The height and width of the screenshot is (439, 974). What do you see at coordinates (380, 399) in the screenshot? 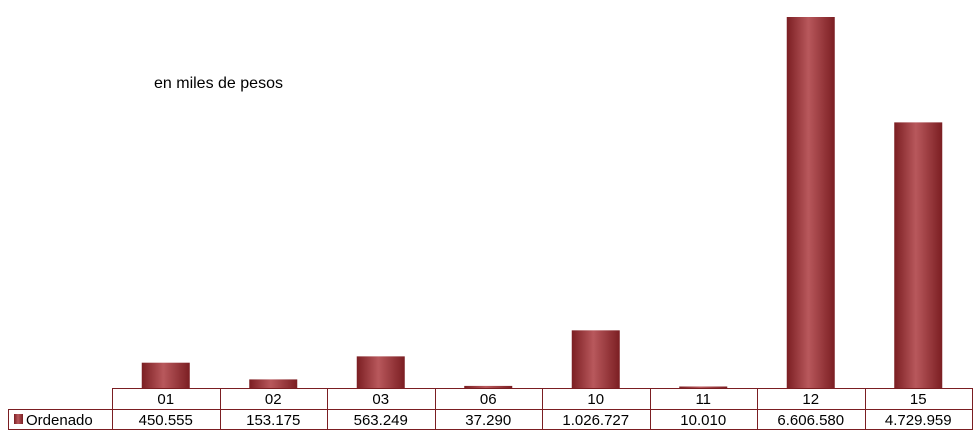
I see `category-label-03: 03` at bounding box center [380, 399].